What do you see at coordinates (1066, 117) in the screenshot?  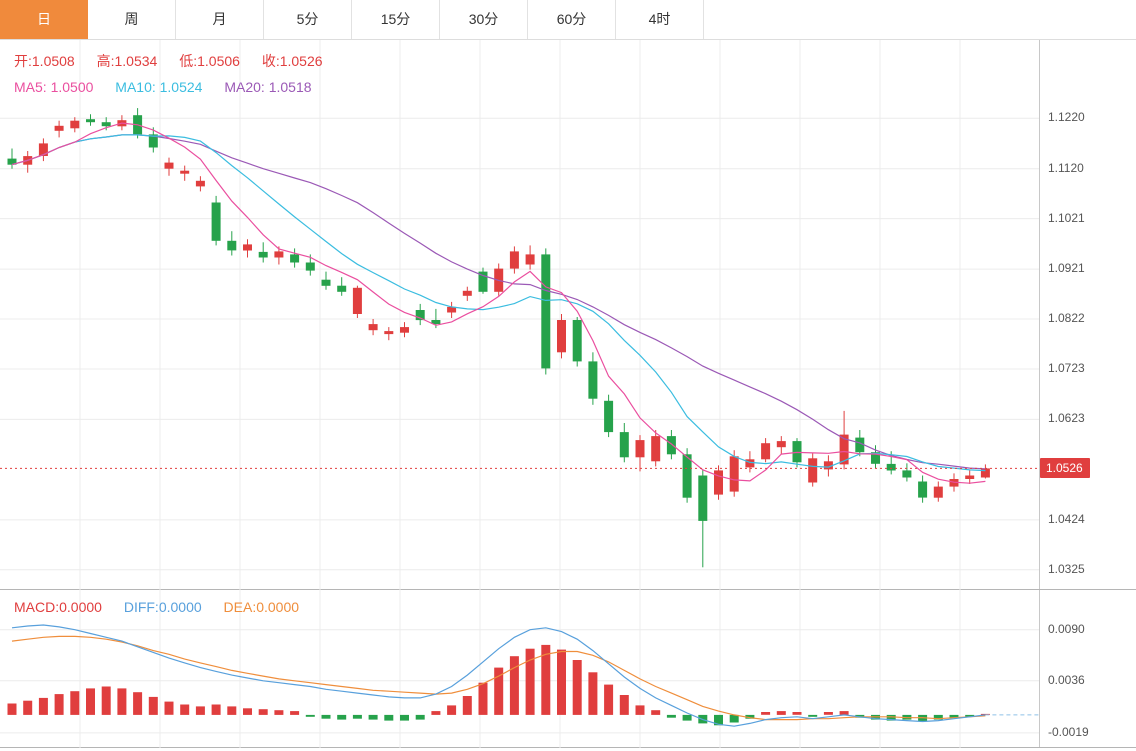 I see `price-tick-label: 1.1220` at bounding box center [1066, 117].